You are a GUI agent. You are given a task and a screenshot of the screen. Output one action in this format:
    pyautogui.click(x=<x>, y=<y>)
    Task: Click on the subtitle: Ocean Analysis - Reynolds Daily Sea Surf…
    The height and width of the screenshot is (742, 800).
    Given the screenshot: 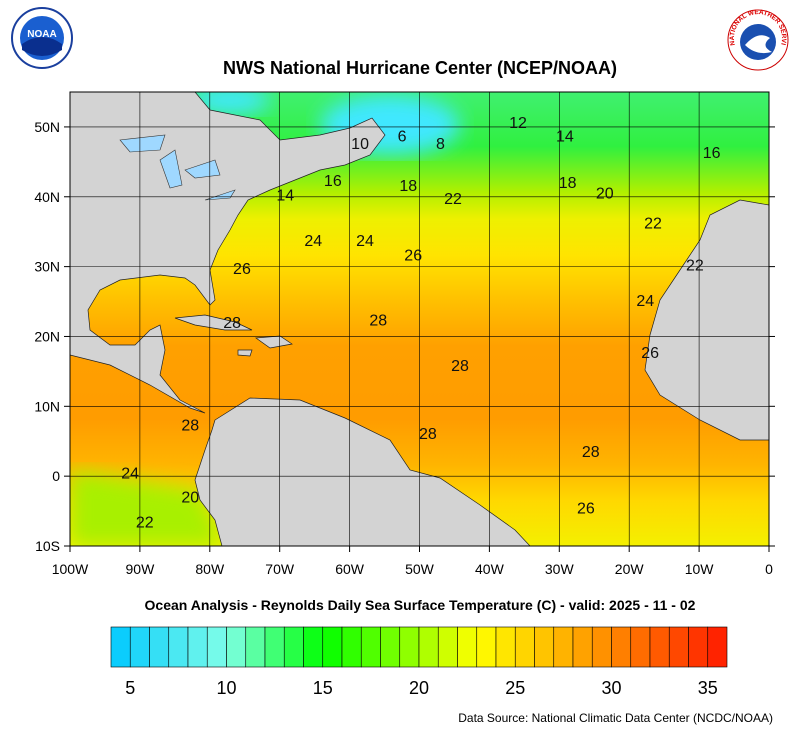 What is the action you would take?
    pyautogui.click(x=420, y=605)
    